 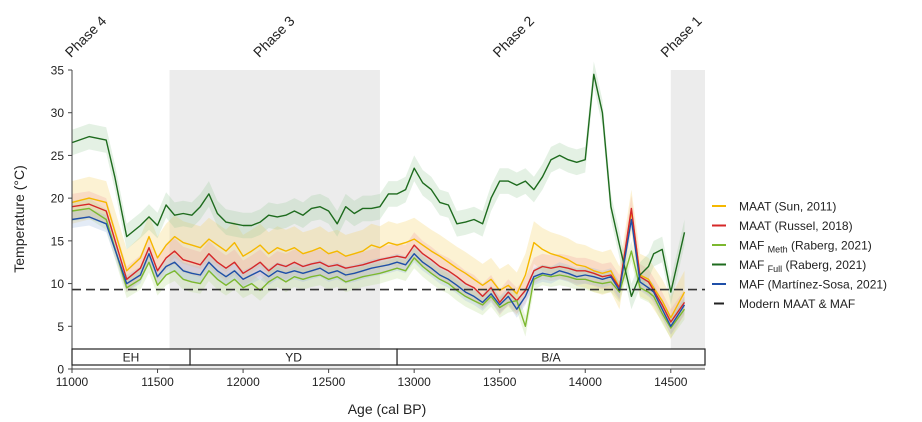 I want to click on x-tick-label: 12000, so click(x=243, y=382).